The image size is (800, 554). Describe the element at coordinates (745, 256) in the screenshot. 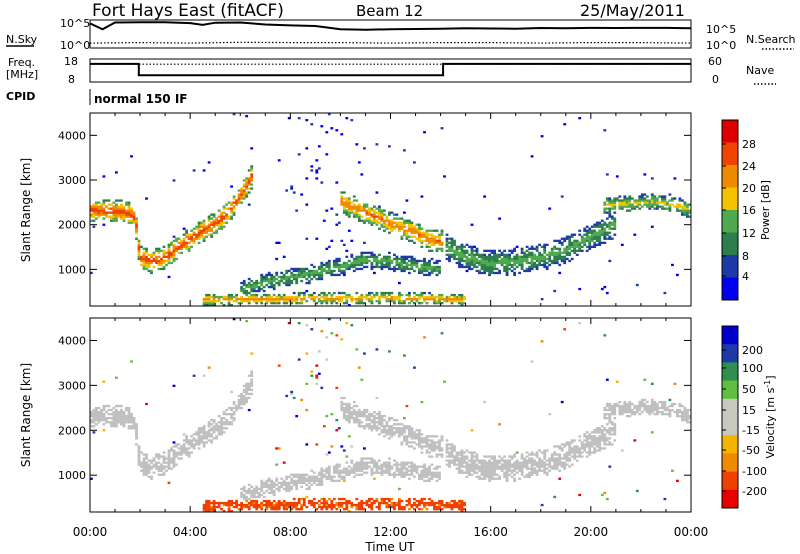

I see `colorbar-tick-label: 8` at that location.